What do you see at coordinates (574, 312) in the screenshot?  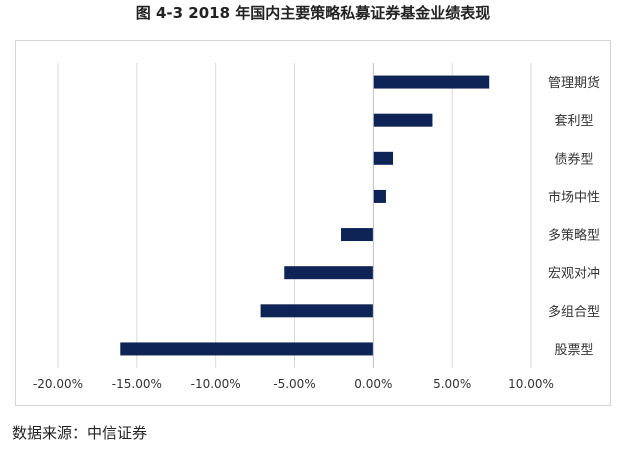 I see `category-label: 多组合型` at bounding box center [574, 312].